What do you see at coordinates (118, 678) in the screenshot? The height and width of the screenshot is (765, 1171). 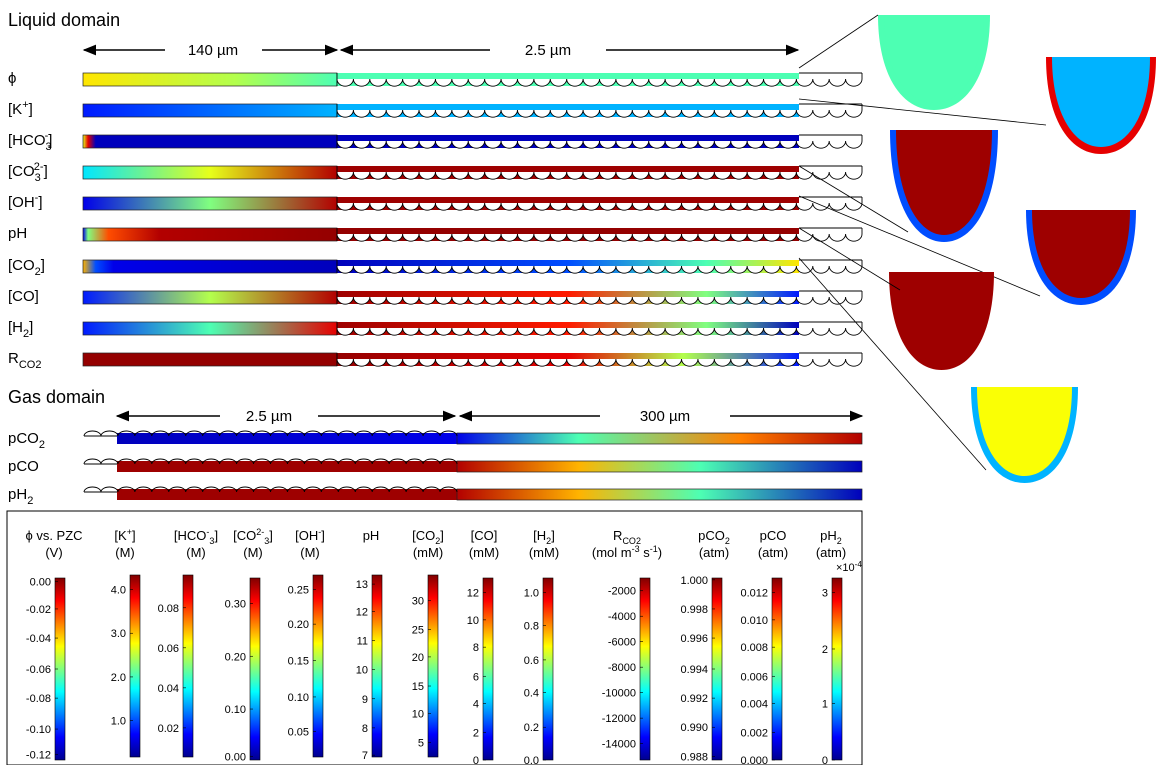 I see `colorbar-tick: 2.0` at bounding box center [118, 678].